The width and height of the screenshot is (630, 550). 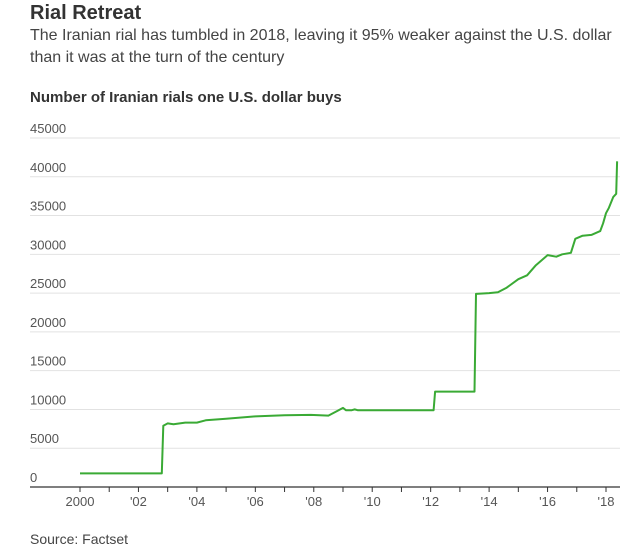 I want to click on y-tick-label: 20000, so click(x=48, y=322).